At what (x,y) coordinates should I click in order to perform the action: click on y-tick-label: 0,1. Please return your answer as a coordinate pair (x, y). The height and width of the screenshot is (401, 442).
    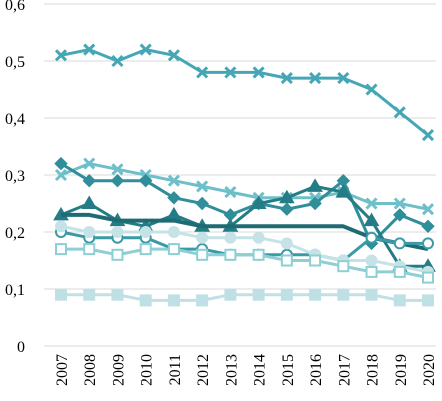
    Looking at the image, I should click on (15, 290).